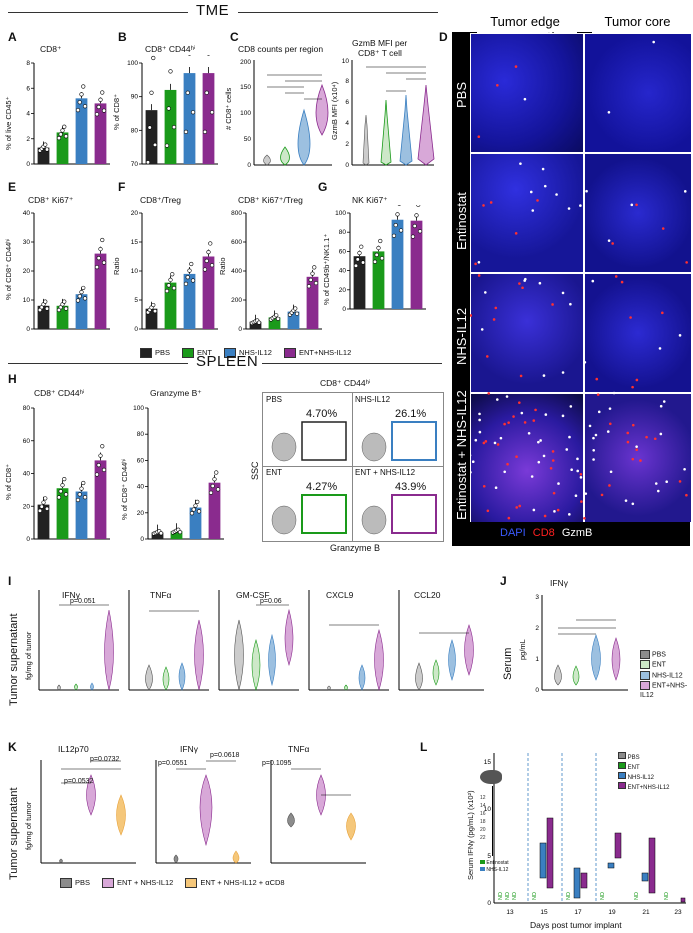 The width and height of the screenshot is (693, 933). Describe the element at coordinates (28, 114) in the screenshot. I see `y-tick-label: 4` at that location.